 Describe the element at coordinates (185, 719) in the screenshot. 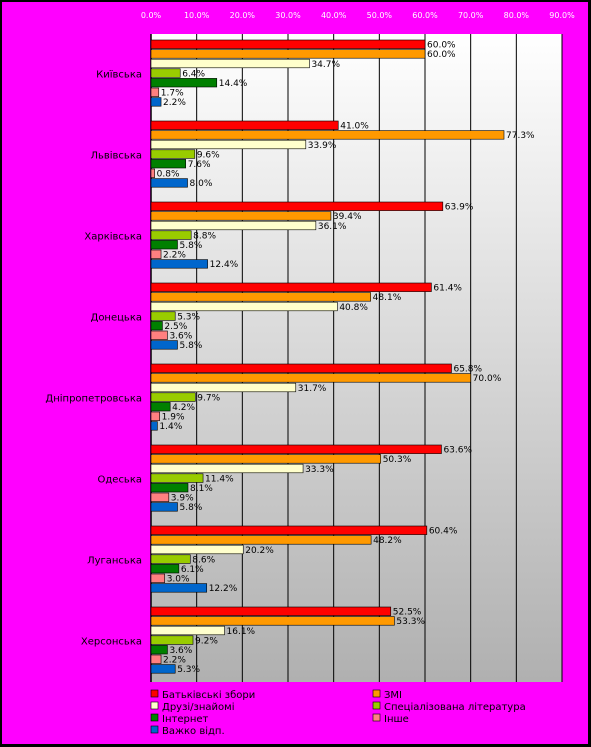

I see `legend-label: Інтернет` at that location.